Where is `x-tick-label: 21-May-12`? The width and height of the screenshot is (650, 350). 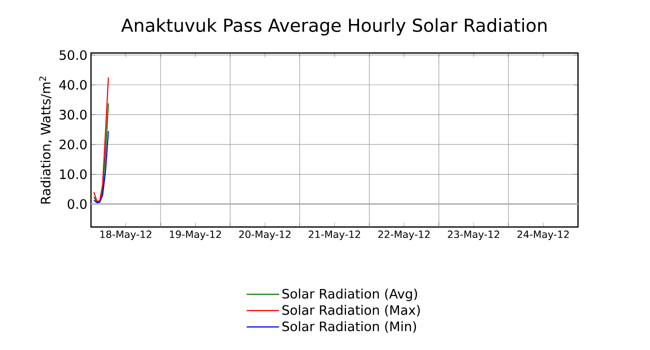 x-tick-label: 21-May-12 is located at coordinates (334, 235).